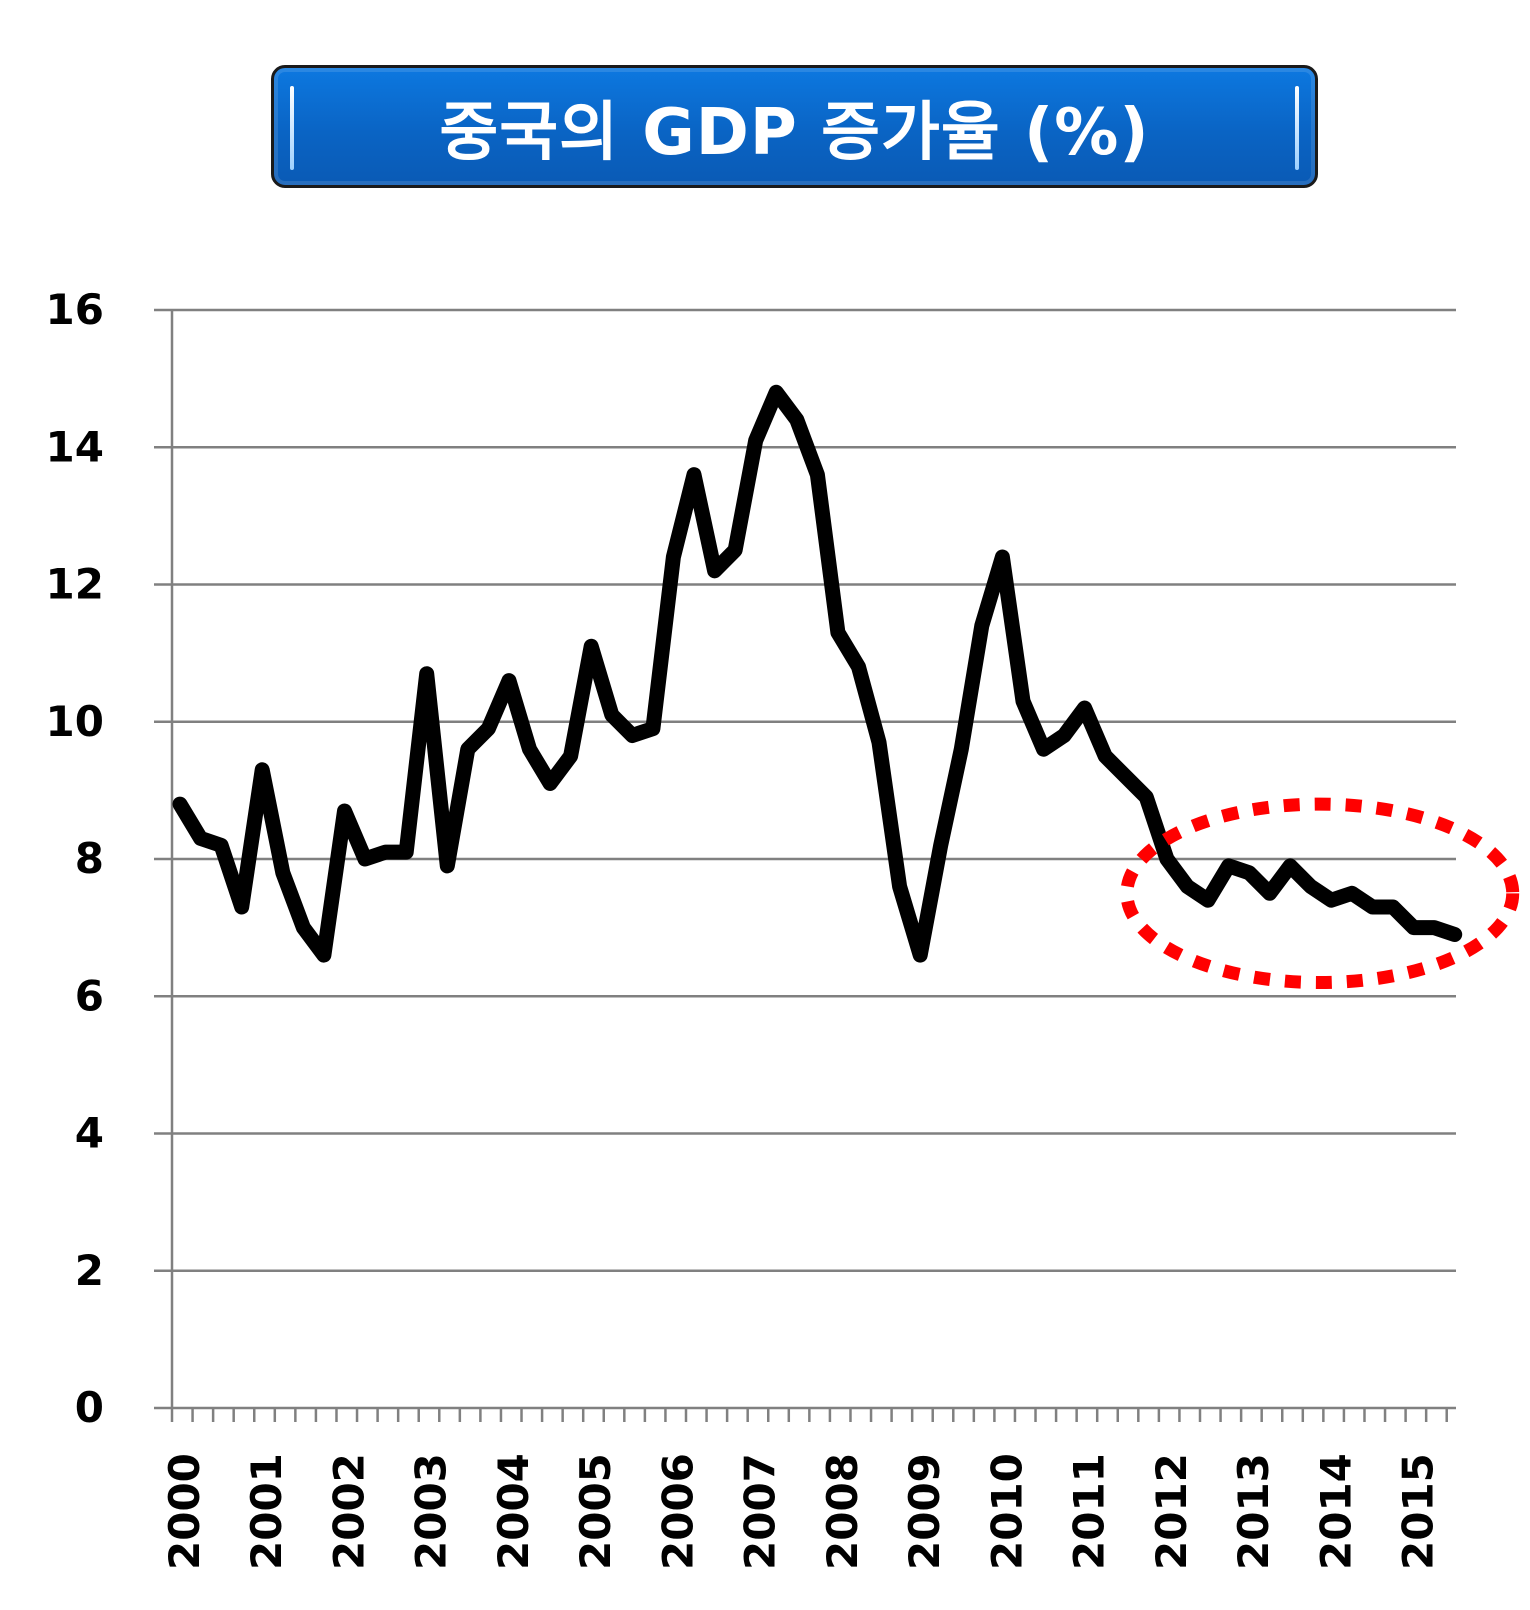  Describe the element at coordinates (924, 1511) in the screenshot. I see `x-tick-label: 2009` at that location.